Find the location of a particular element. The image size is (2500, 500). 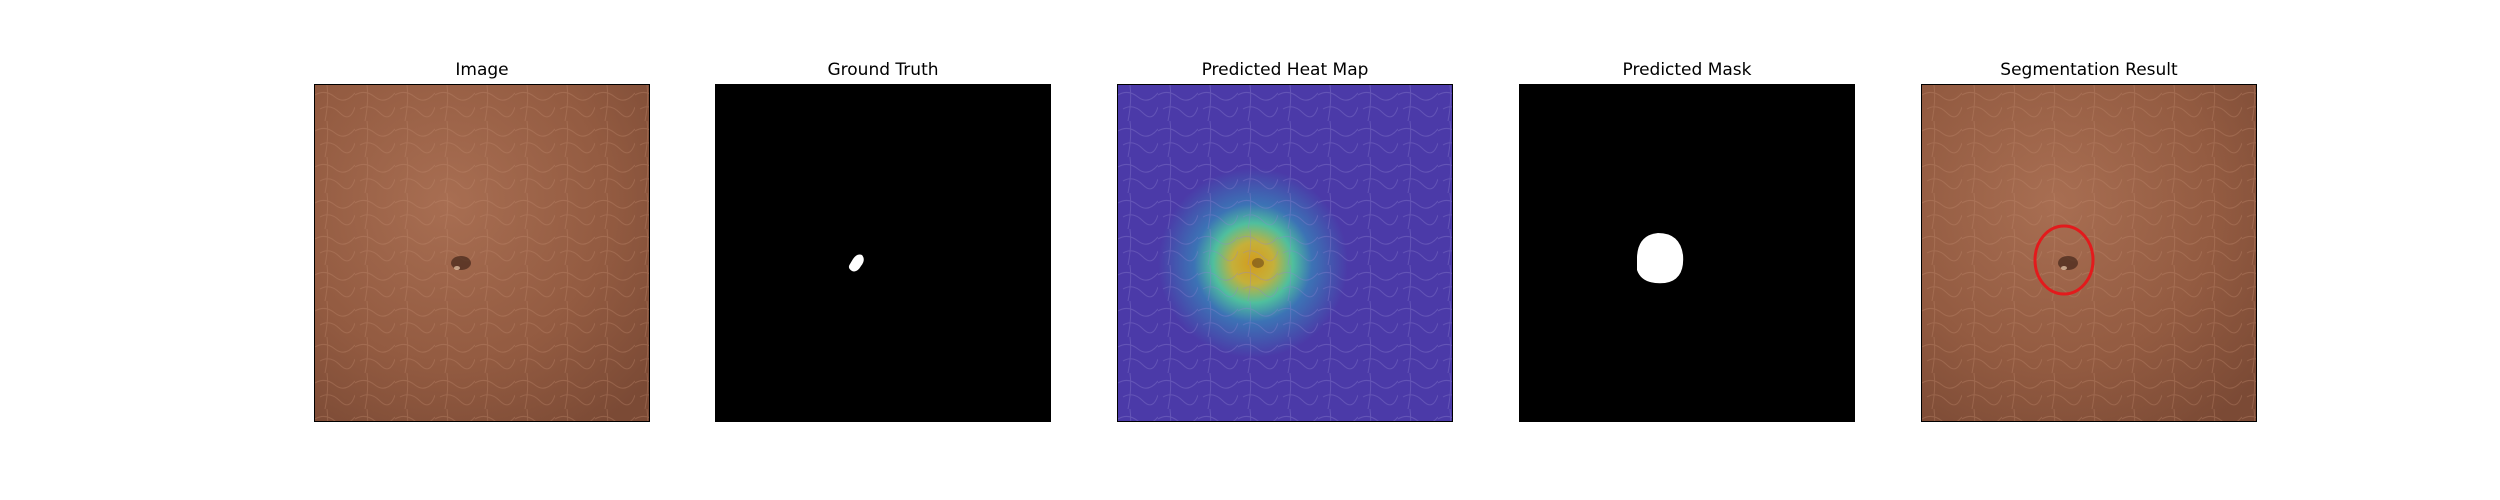

heat-peak is located at coordinates (1258, 263).